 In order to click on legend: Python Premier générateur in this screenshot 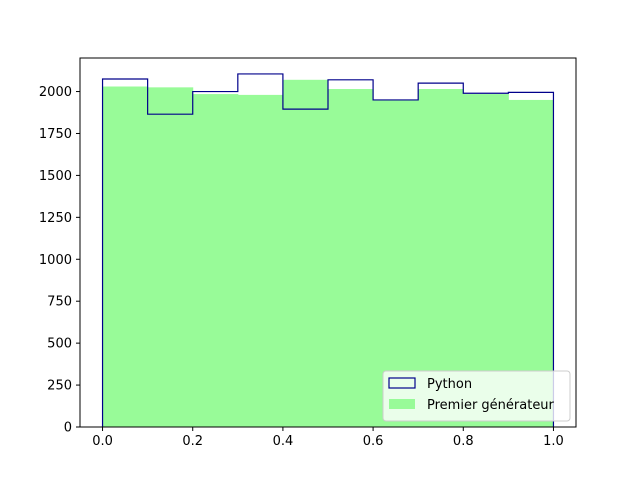, I will do `click(476, 396)`.